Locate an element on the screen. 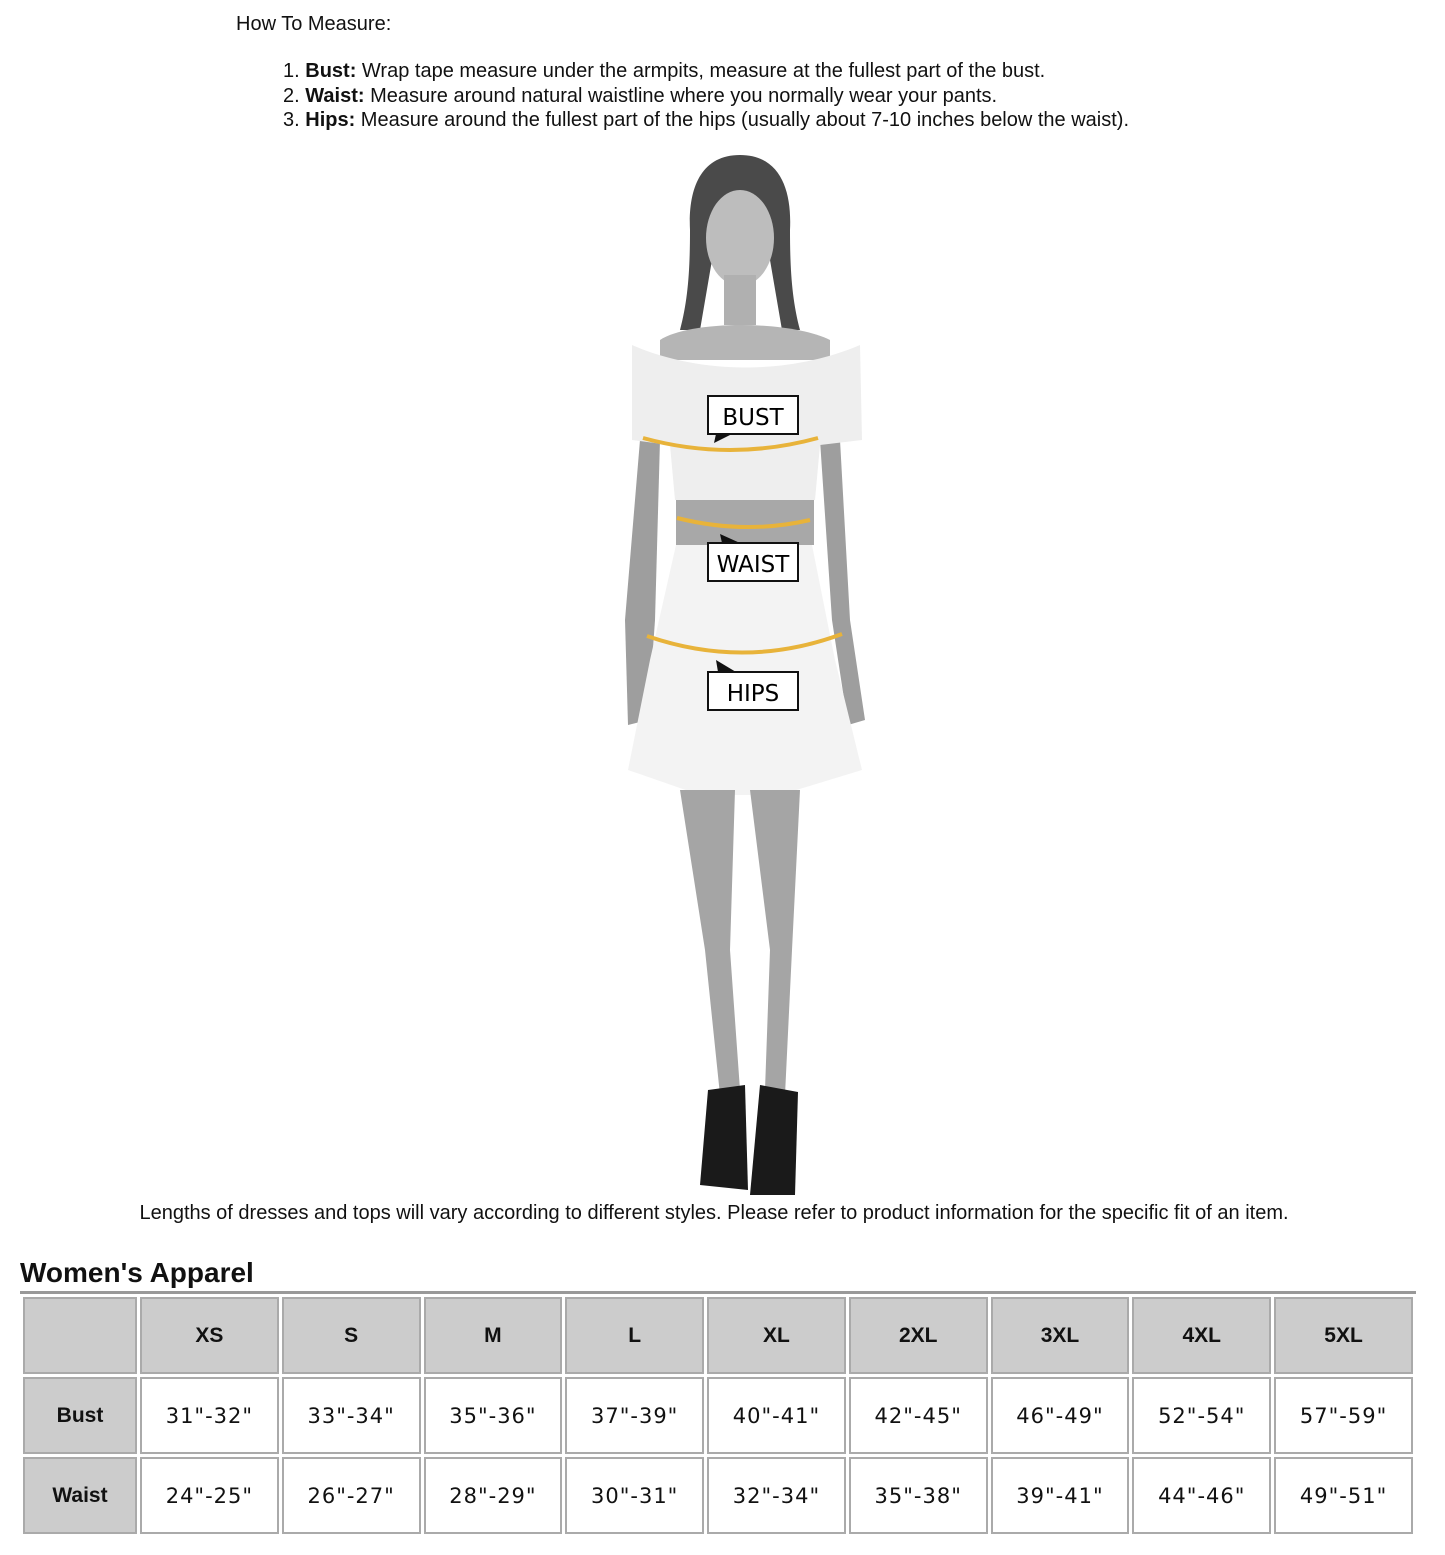 The width and height of the screenshot is (1445, 1555). table-cell: 44"-46" is located at coordinates (1202, 1495).